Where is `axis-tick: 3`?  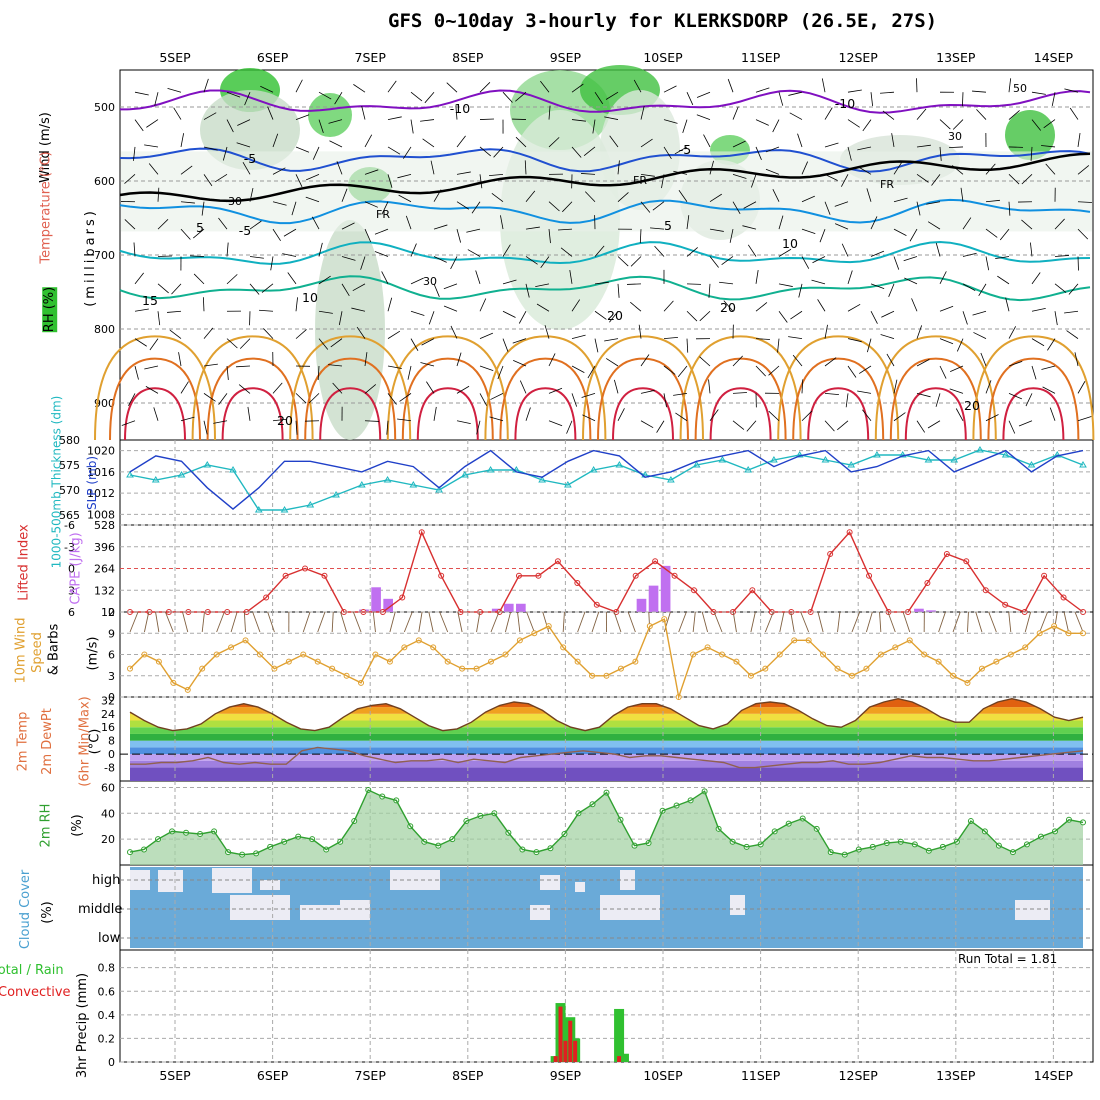
axis-tick: 3 is located at coordinates (111, 676).